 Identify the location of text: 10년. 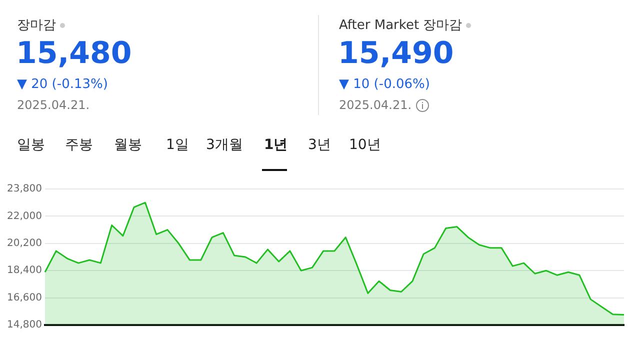
(365, 145).